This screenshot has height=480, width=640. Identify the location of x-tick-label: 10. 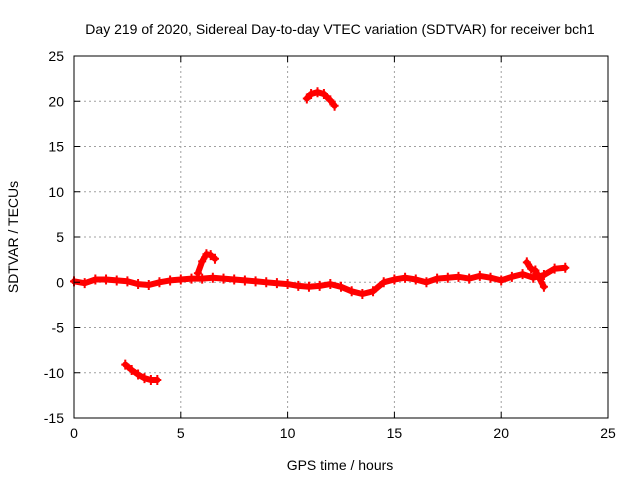
(288, 433).